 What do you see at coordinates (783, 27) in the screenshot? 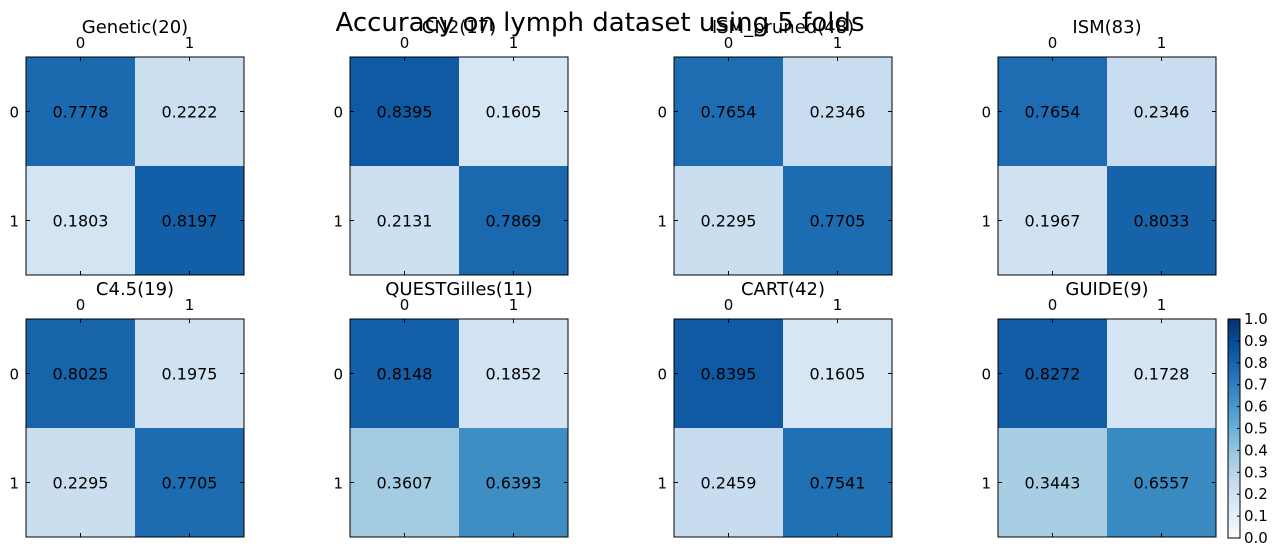
I see `panel-title: ISM_pruned(48)` at bounding box center [783, 27].